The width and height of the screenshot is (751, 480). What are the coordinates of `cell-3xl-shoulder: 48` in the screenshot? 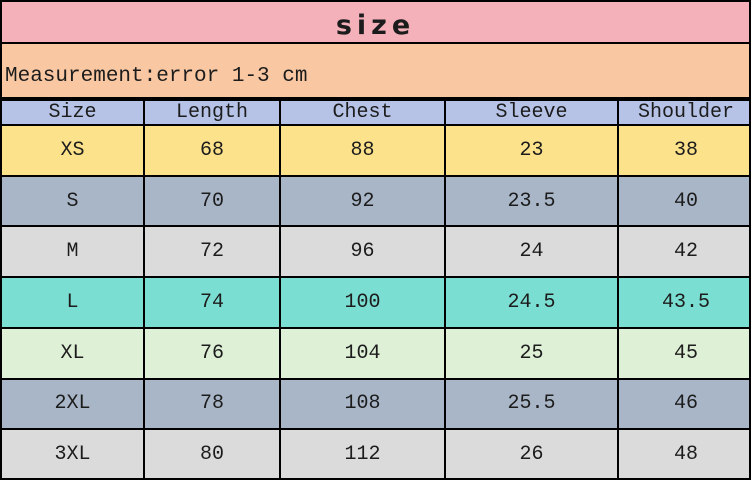 It's located at (683, 453).